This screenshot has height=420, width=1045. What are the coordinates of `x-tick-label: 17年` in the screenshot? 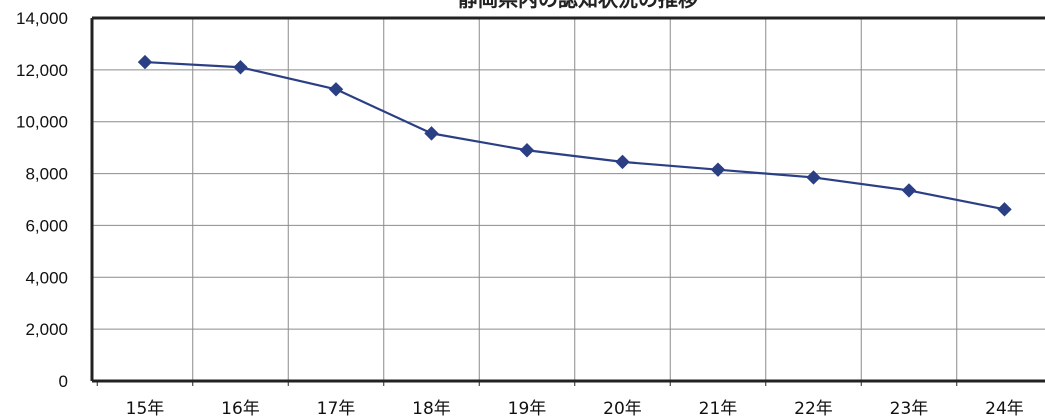 It's located at (336, 409).